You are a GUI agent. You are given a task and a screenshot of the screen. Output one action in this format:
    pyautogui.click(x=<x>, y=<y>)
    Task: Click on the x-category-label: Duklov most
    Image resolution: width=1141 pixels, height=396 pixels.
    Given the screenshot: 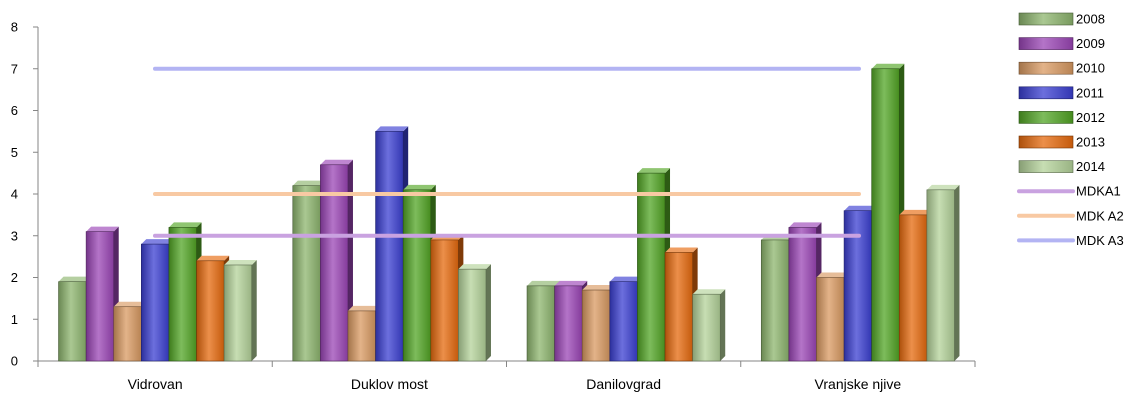 What is the action you would take?
    pyautogui.click(x=389, y=384)
    